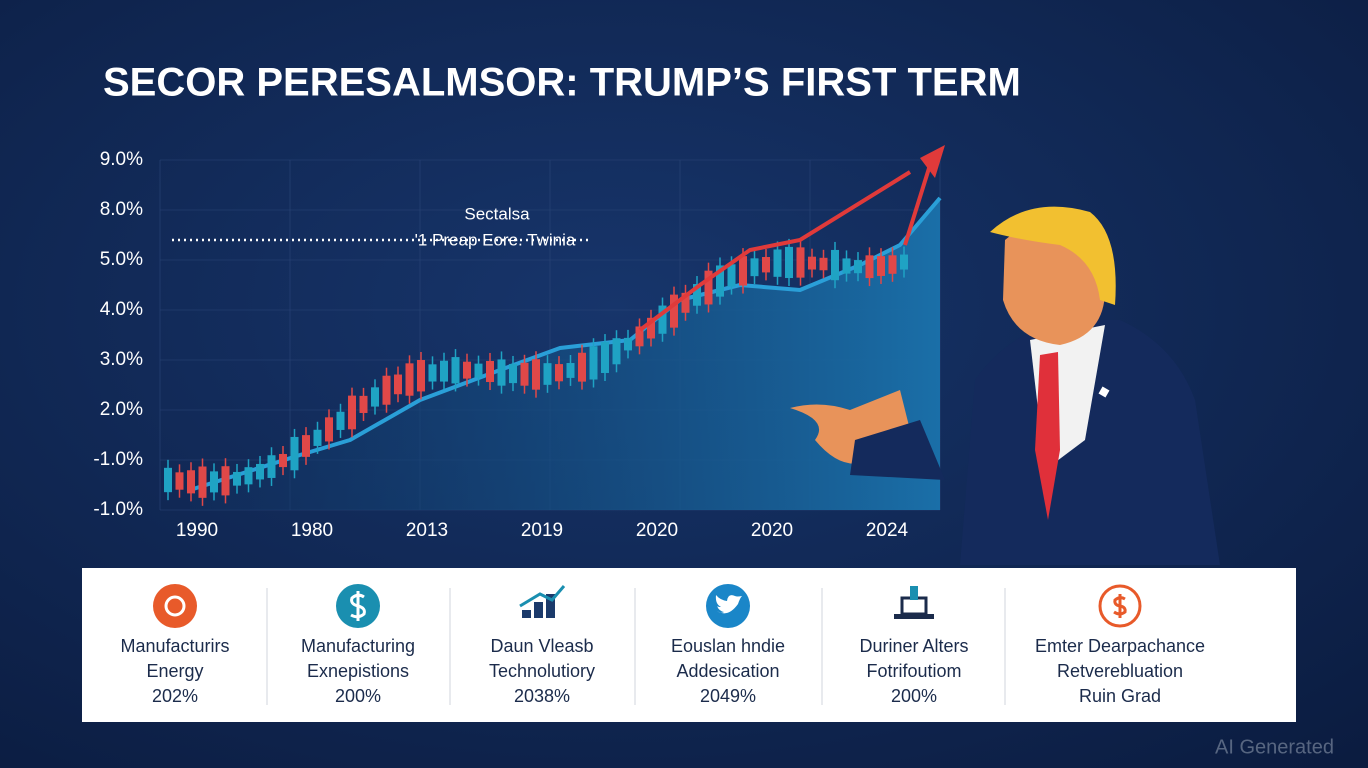 Image resolution: width=1368 pixels, height=768 pixels. Describe the element at coordinates (495, 239) in the screenshot. I see `annotation-label: '1 Preap Eore. Twinia` at that location.